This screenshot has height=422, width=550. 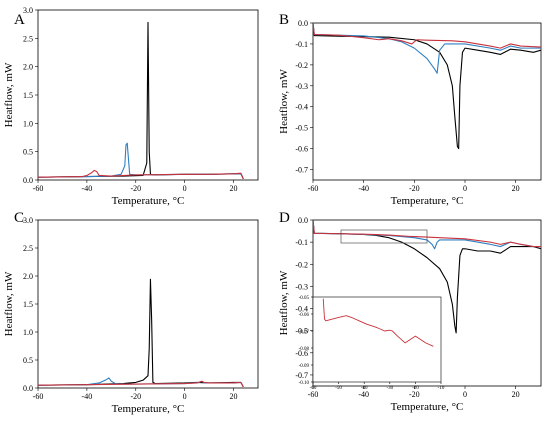 I want to click on panel-d-y-tick-label: 0.0, so click(x=303, y=220).